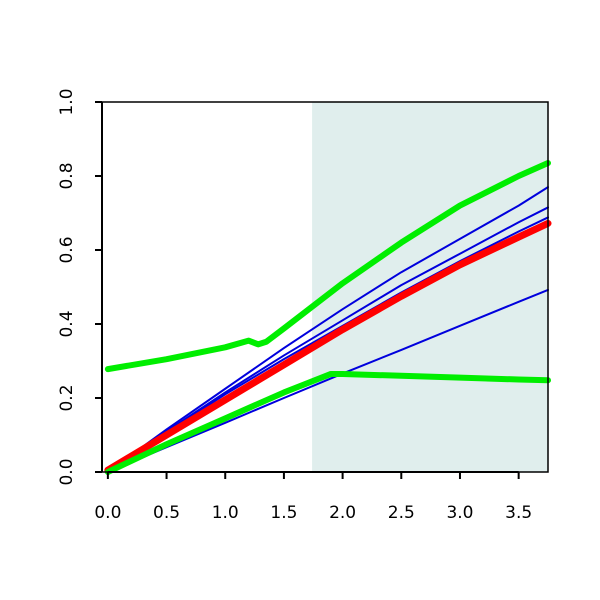 This screenshot has height=600, width=600. What do you see at coordinates (225, 513) in the screenshot?
I see `x-tick-label: 1.0` at bounding box center [225, 513].